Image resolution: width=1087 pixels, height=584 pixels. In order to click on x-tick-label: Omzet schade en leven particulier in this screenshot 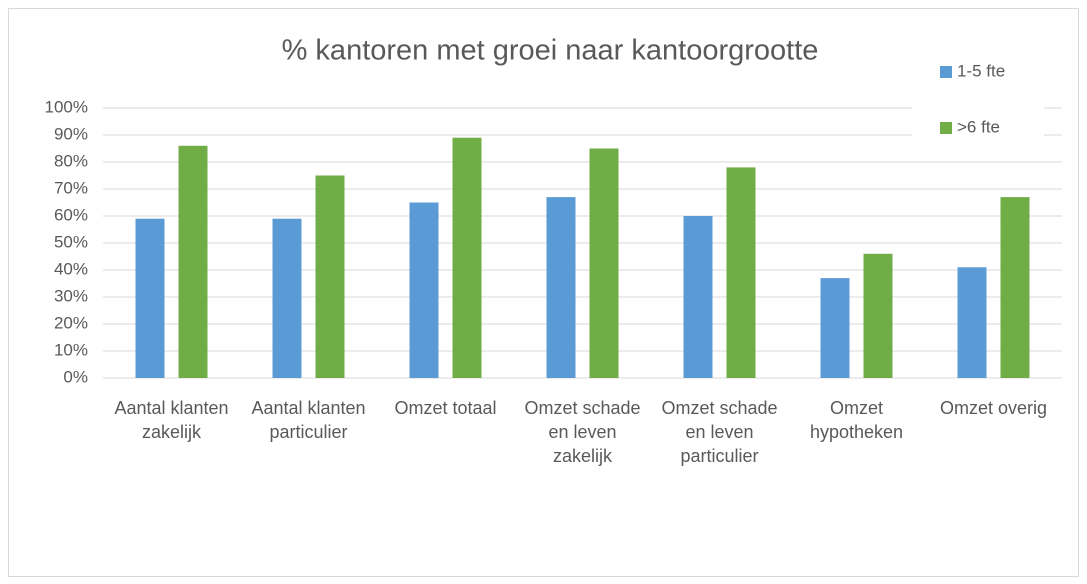, I will do `click(719, 432)`.